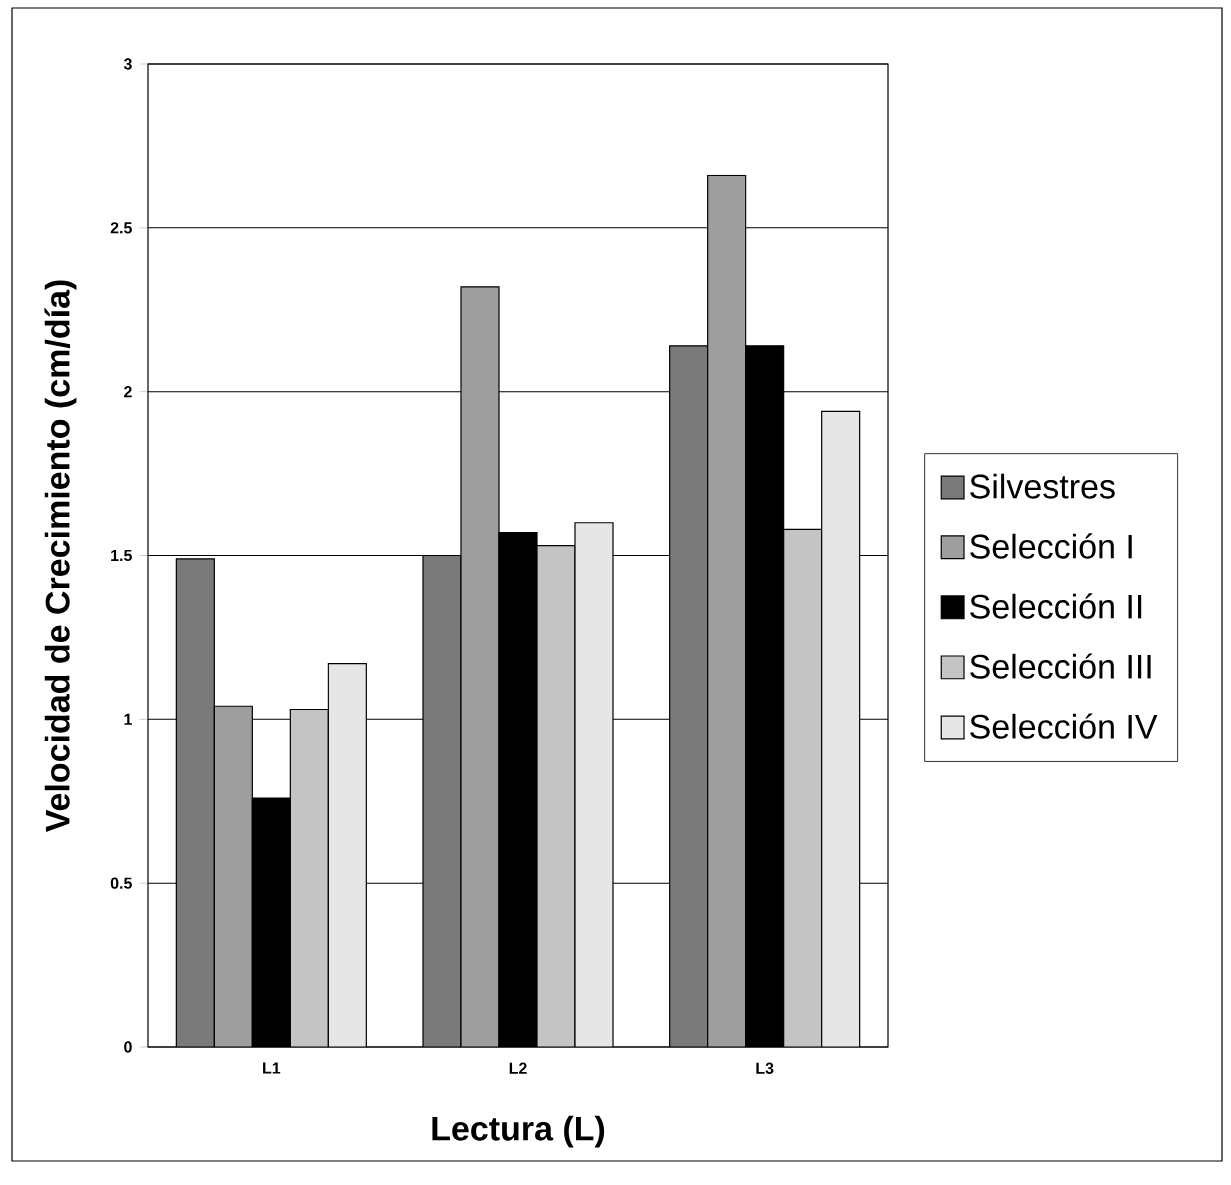 Image resolution: width=1231 pixels, height=1185 pixels. Describe the element at coordinates (1064, 726) in the screenshot. I see `legend-label: Selección IV` at that location.